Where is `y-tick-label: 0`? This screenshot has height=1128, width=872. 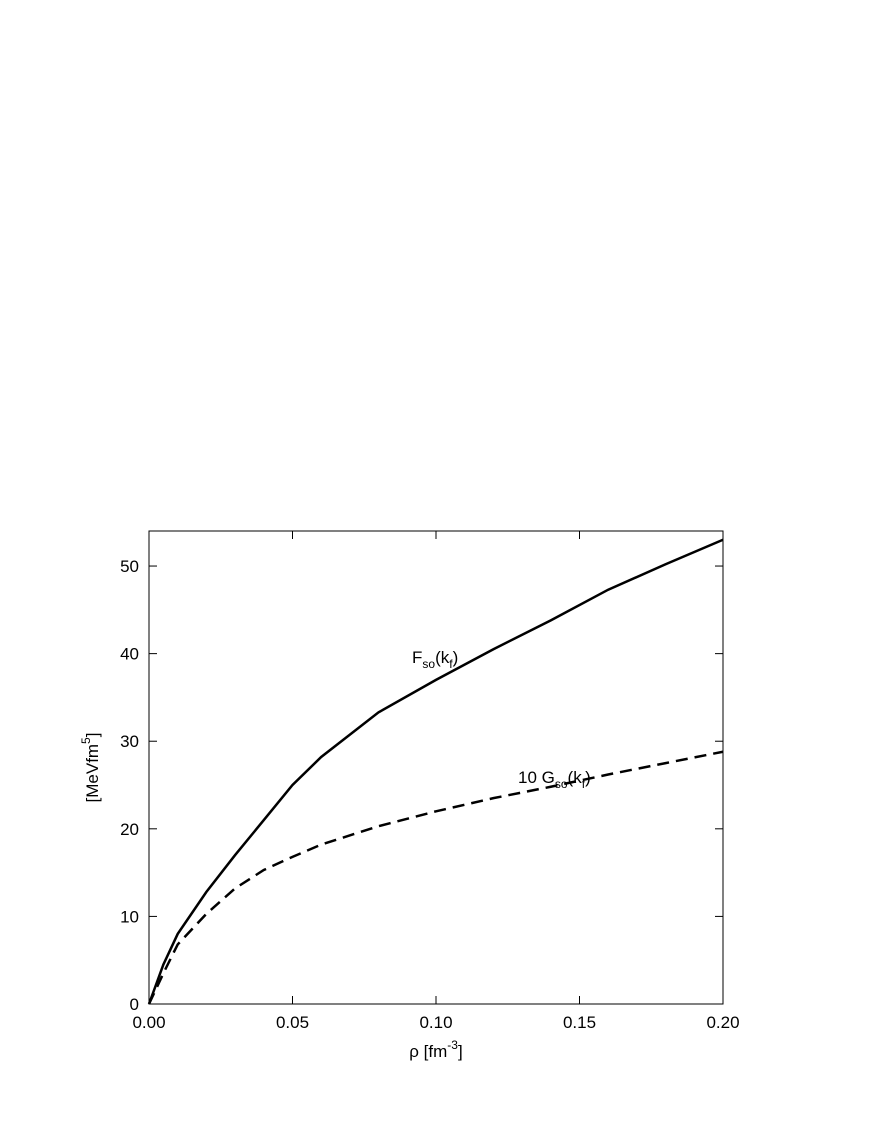 y-tick-label: 0 is located at coordinates (134, 1004).